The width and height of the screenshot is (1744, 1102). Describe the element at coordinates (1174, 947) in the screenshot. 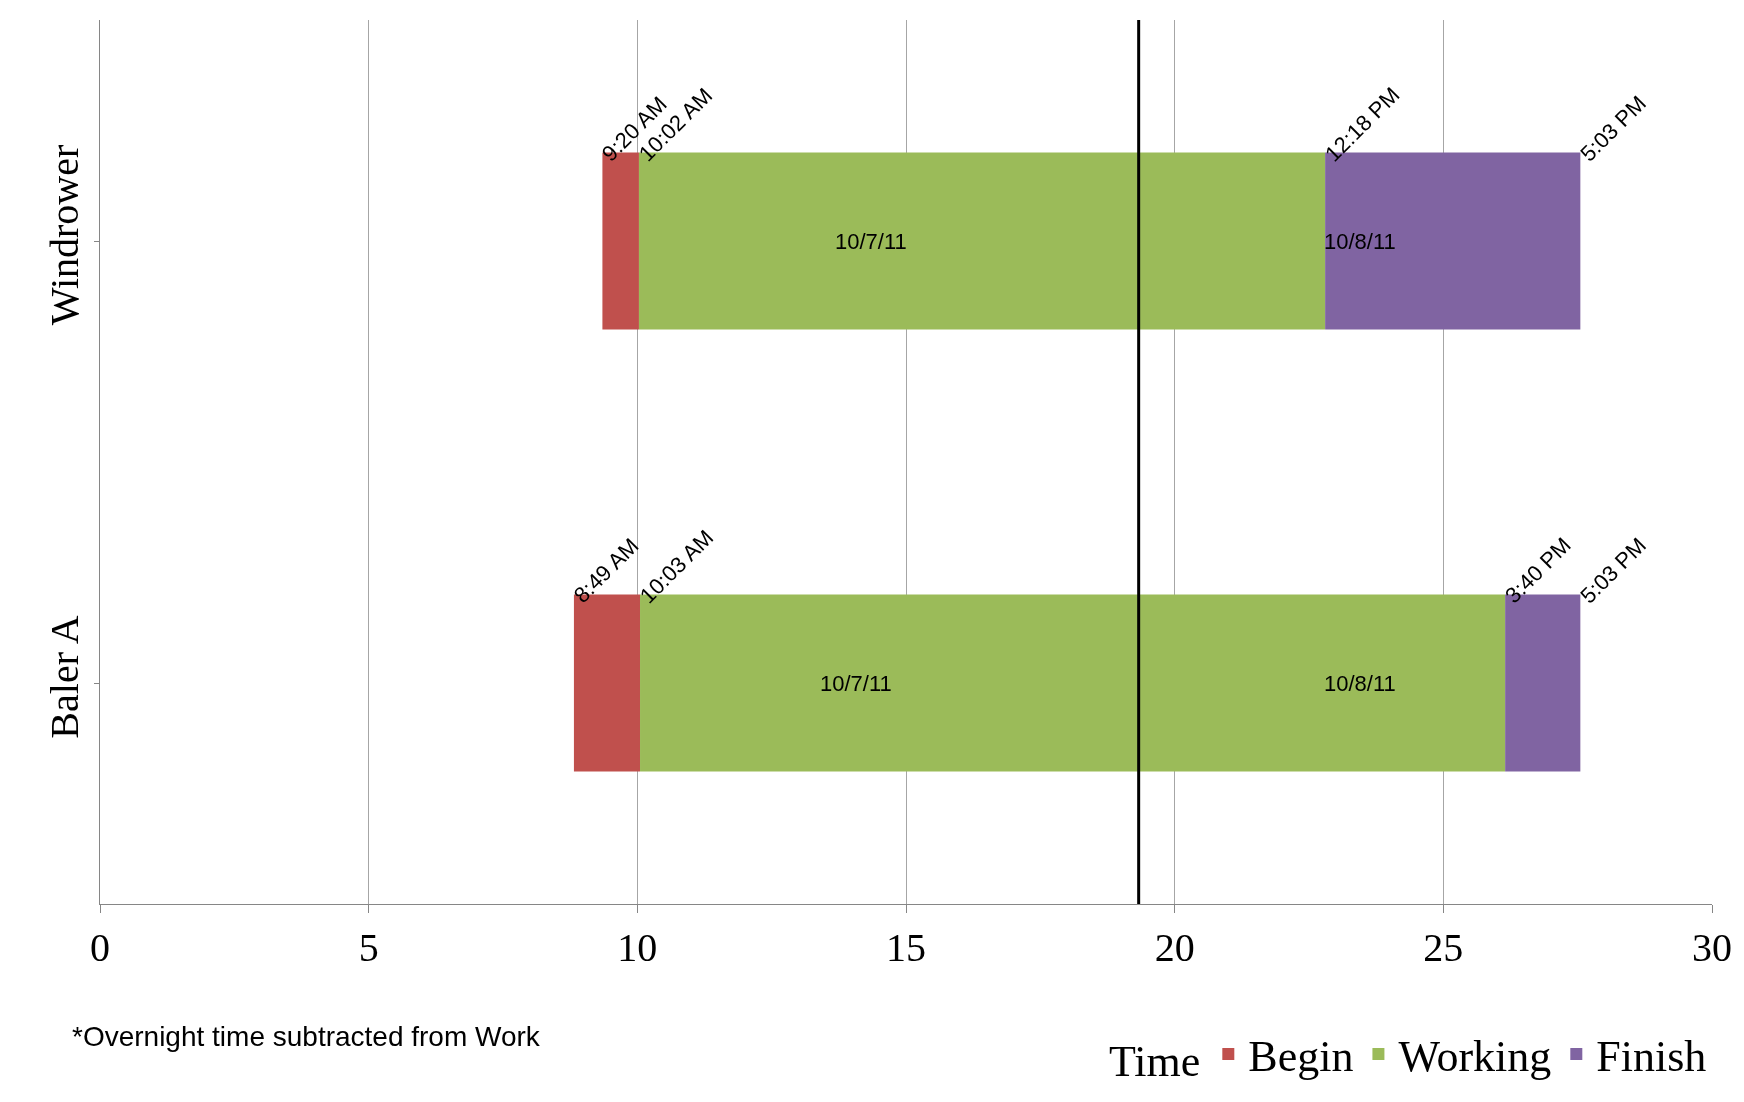

I see `x-tick-label: 20` at that location.